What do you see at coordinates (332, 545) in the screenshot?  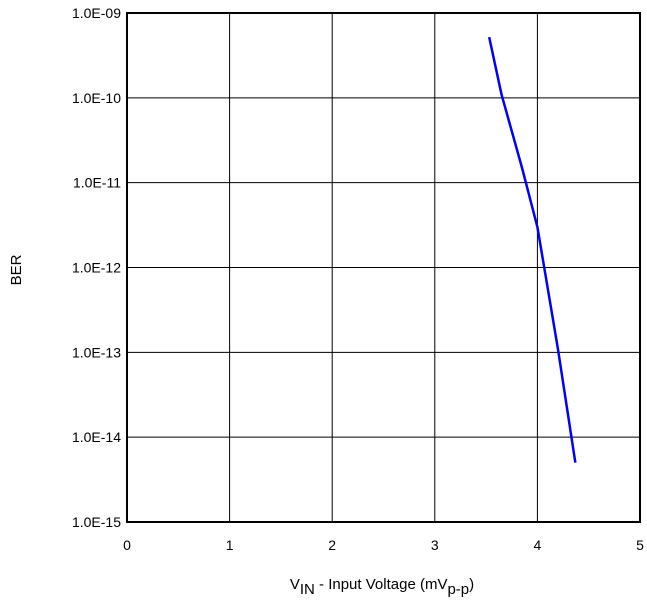 I see `x-tick-label: 2` at bounding box center [332, 545].